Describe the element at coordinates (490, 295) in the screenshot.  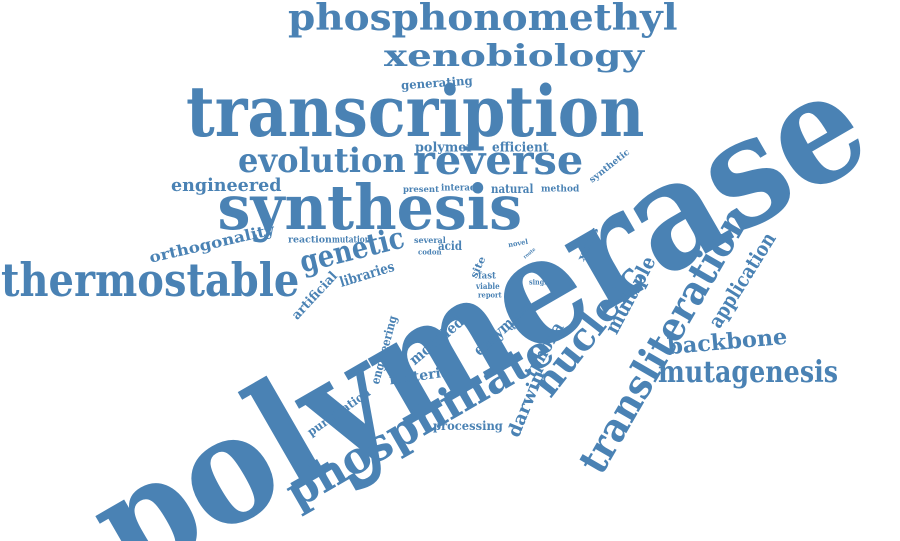
I see `word-report: report` at that location.